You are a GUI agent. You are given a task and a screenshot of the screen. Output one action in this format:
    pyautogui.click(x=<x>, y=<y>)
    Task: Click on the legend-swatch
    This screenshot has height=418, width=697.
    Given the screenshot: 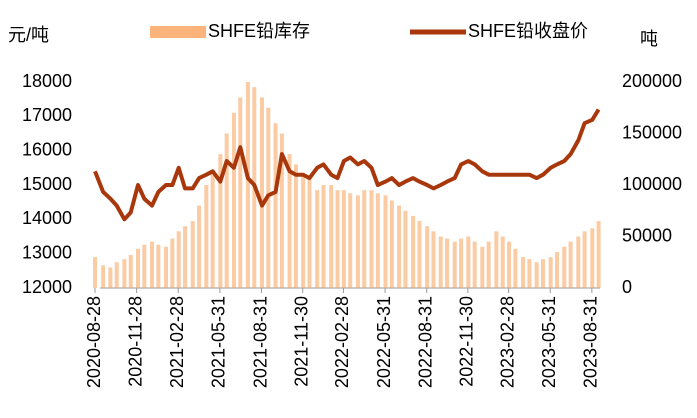 What is the action you would take?
    pyautogui.click(x=178, y=32)
    